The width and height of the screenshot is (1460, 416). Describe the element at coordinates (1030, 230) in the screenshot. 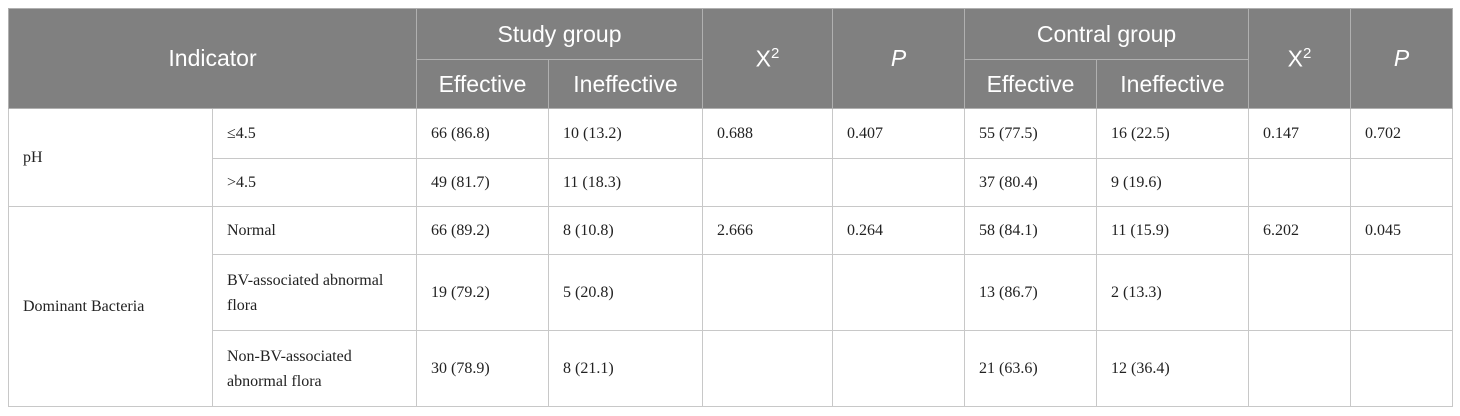

I see `cell: 58 (84.1)` at that location.